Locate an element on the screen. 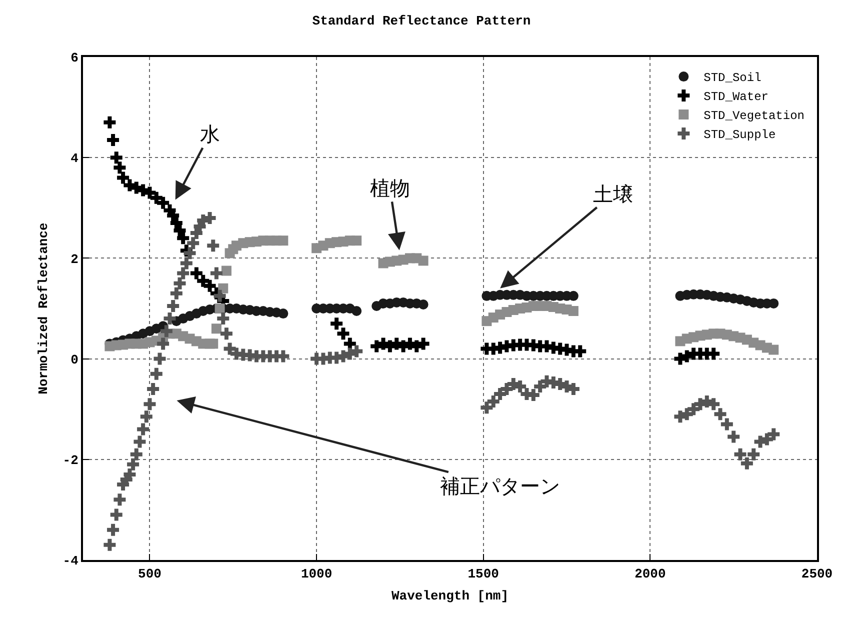  legend-label: STD_Vegetation is located at coordinates (754, 116).